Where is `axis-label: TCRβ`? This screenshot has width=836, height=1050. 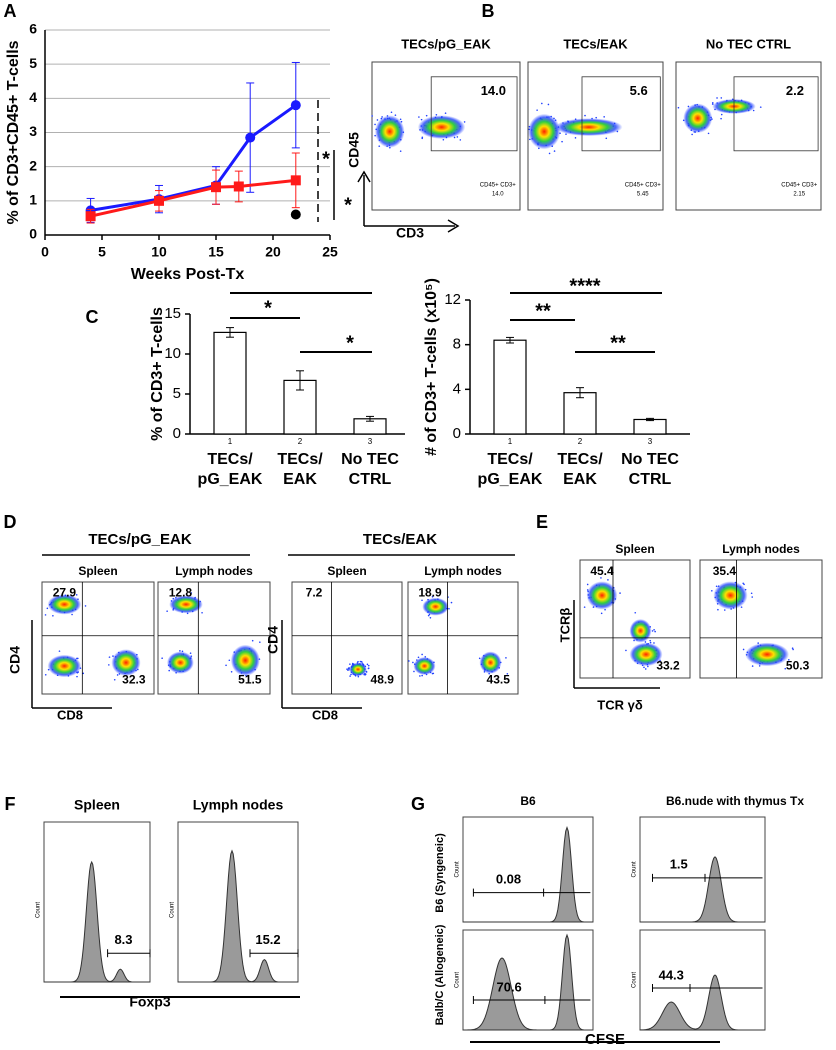 axis-label: TCRβ is located at coordinates (564, 625).